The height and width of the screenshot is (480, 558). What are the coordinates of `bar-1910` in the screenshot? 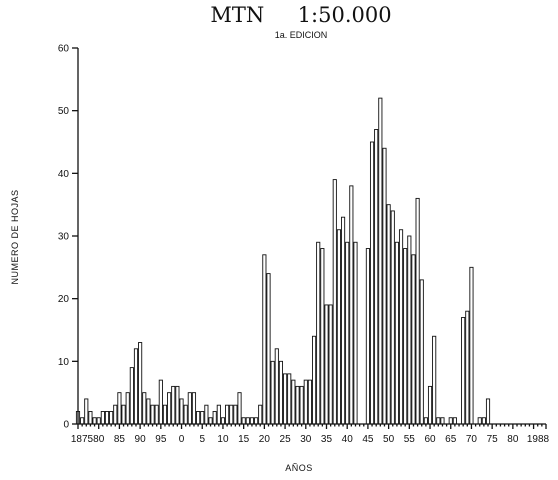 It's located at (223, 421).